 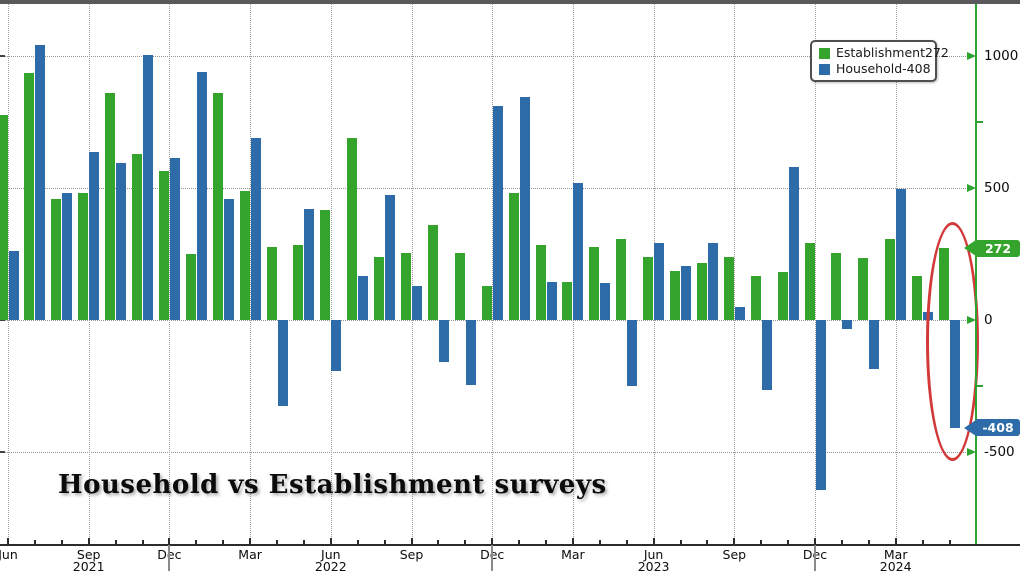 I want to click on x-axis-year-label: 2021, so click(x=88, y=565).